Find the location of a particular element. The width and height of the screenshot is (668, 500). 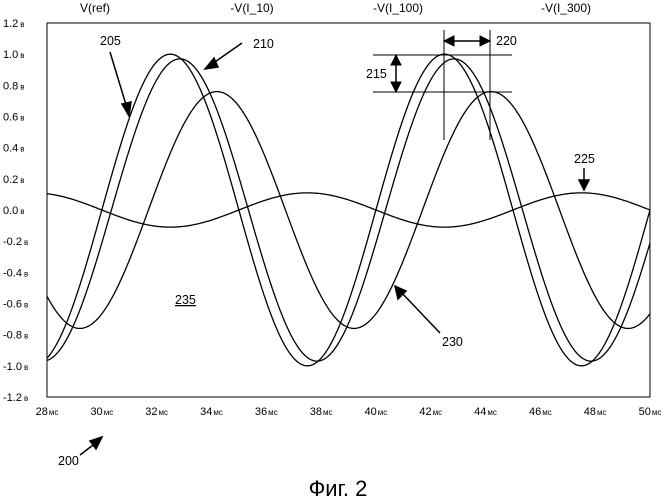

x-tick-label: 48мс is located at coordinates (595, 412).